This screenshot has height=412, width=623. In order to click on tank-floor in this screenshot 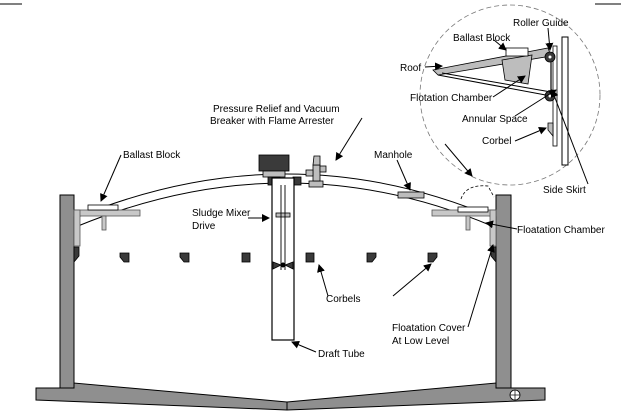, I will do `click(290, 396)`.